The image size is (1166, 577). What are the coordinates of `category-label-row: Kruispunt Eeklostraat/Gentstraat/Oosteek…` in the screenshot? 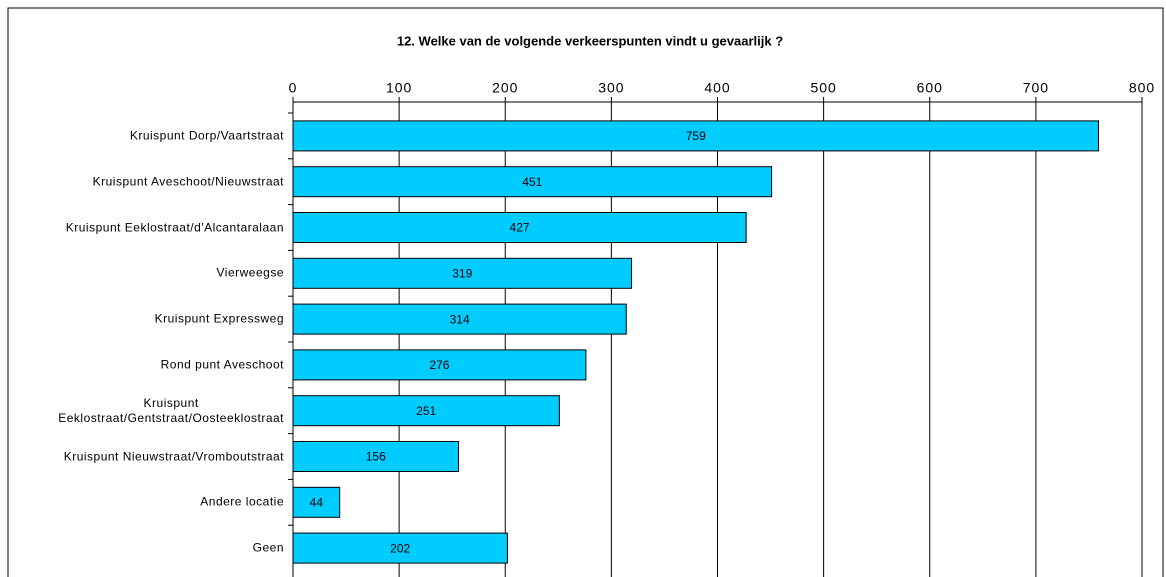 It's located at (171, 411).